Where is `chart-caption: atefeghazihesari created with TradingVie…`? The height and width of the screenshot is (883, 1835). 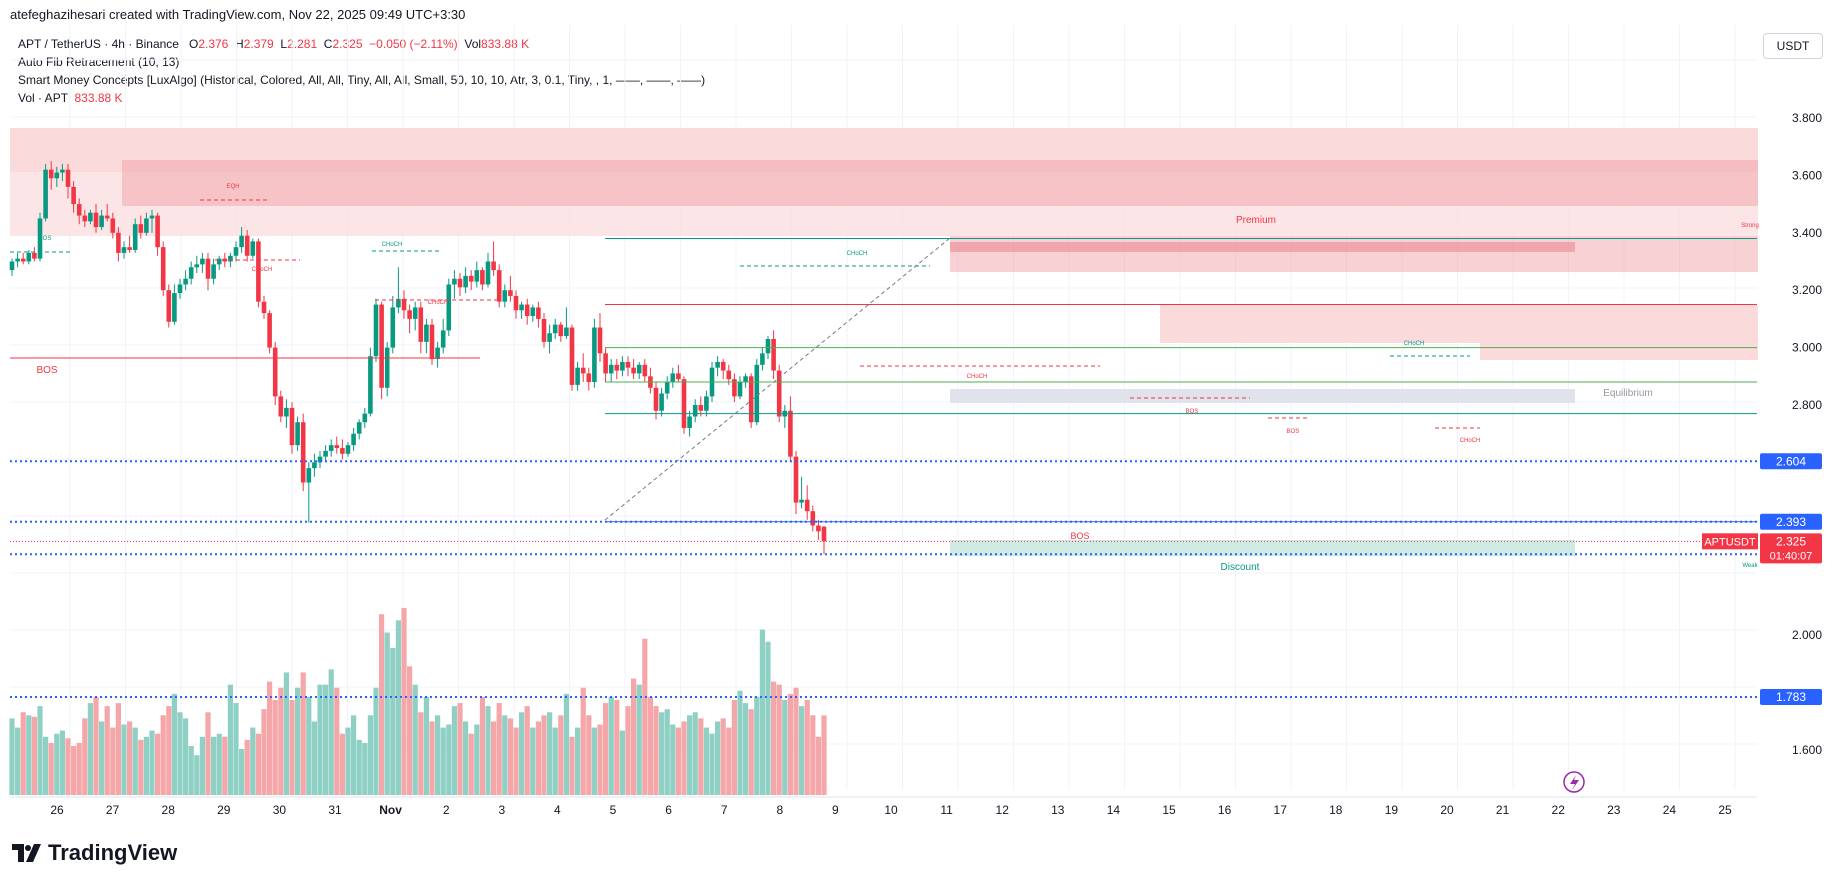 chart-caption: atefeghazihesari created with TradingVie… is located at coordinates (238, 14).